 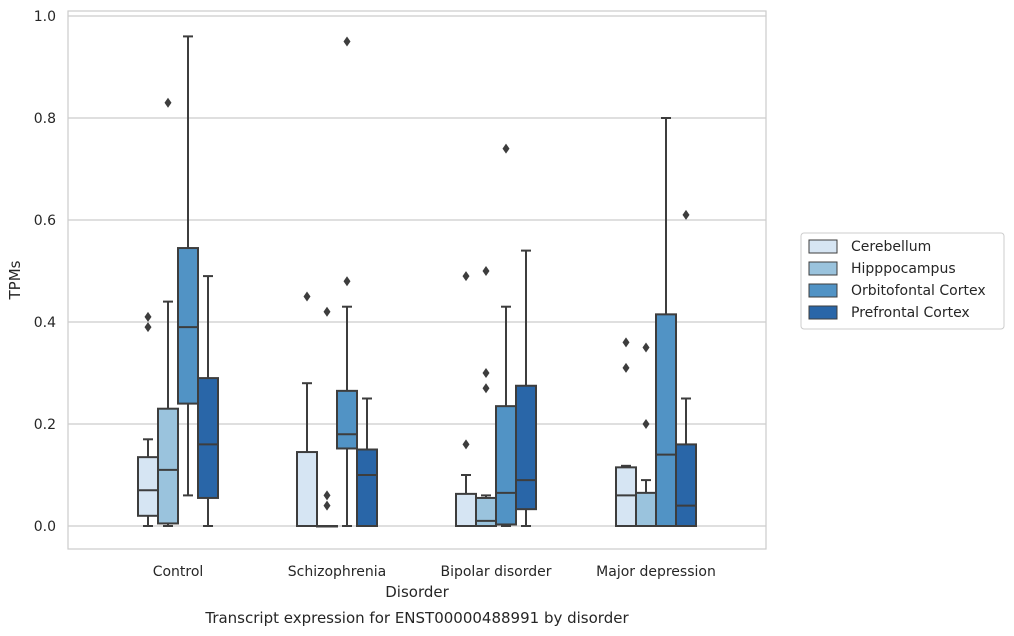 I want to click on x-tick-label: Bipolar disorder, so click(x=495, y=572).